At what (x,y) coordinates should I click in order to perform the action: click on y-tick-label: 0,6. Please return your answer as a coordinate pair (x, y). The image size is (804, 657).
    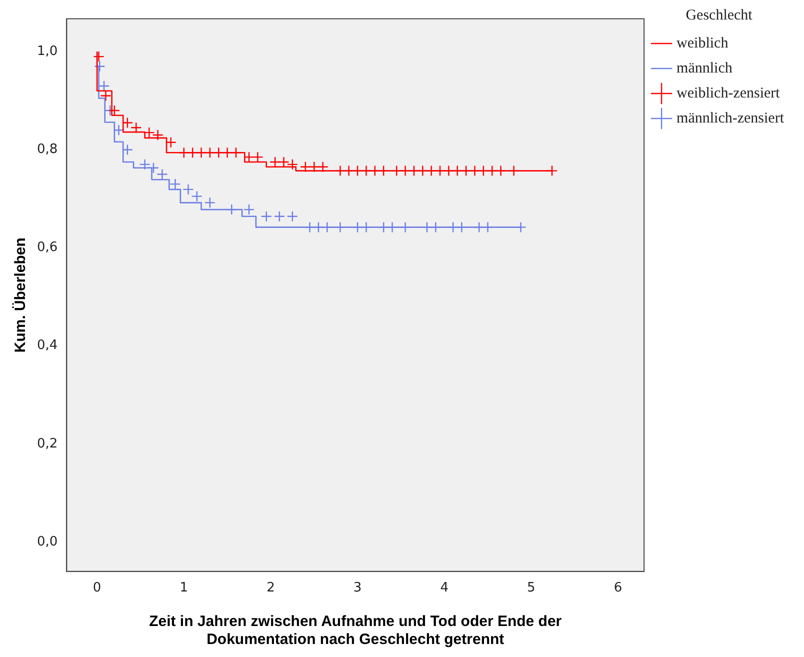
    Looking at the image, I should click on (47, 248).